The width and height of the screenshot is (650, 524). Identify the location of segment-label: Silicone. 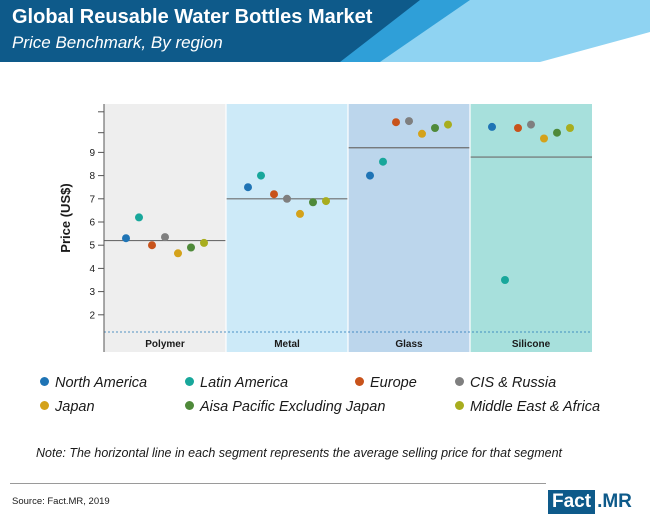
(531, 344).